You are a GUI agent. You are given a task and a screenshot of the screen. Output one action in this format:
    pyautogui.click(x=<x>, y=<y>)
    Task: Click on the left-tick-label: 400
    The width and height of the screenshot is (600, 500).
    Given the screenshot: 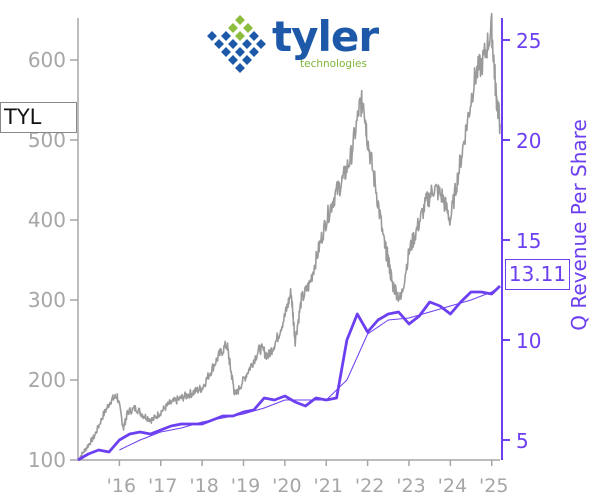 What is the action you would take?
    pyautogui.click(x=47, y=220)
    